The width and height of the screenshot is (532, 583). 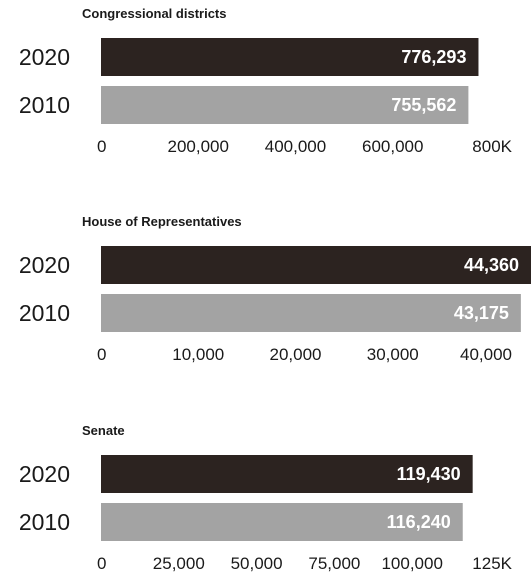 What do you see at coordinates (486, 354) in the screenshot?
I see `tick-label: 40,000` at bounding box center [486, 354].